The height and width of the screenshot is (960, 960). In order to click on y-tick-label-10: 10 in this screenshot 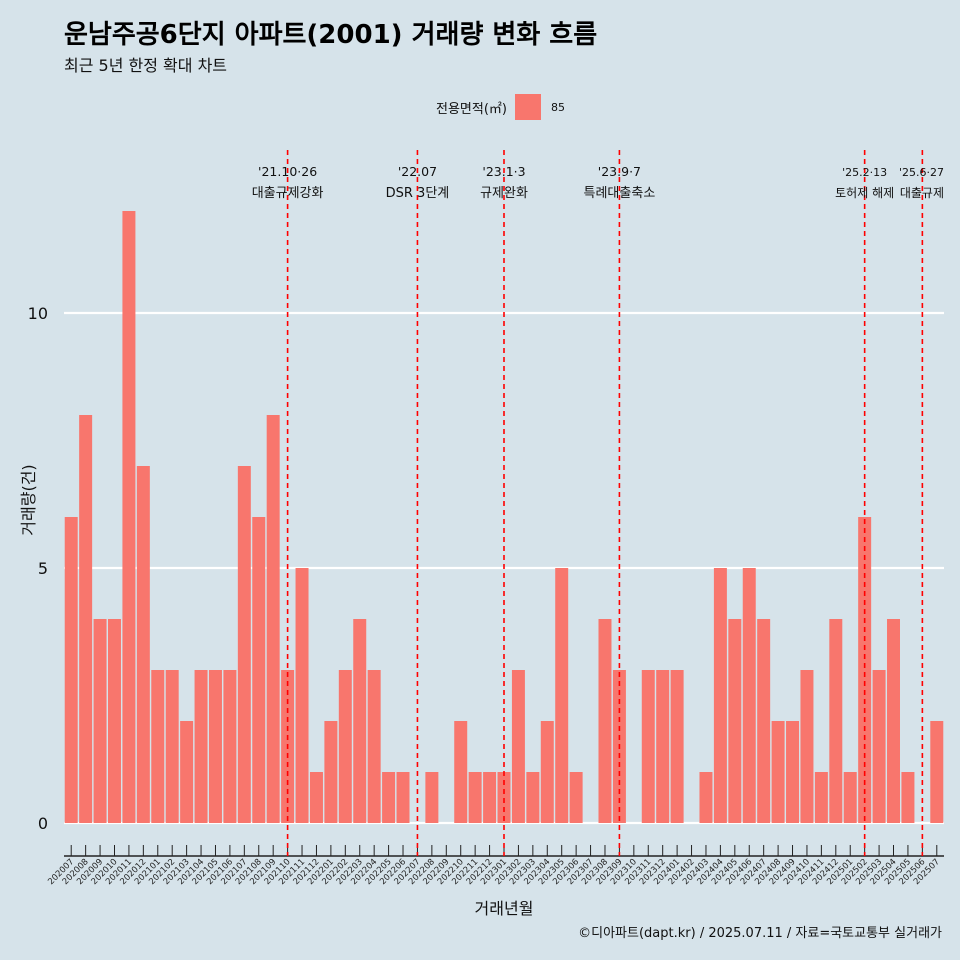, I will do `click(38, 313)`.